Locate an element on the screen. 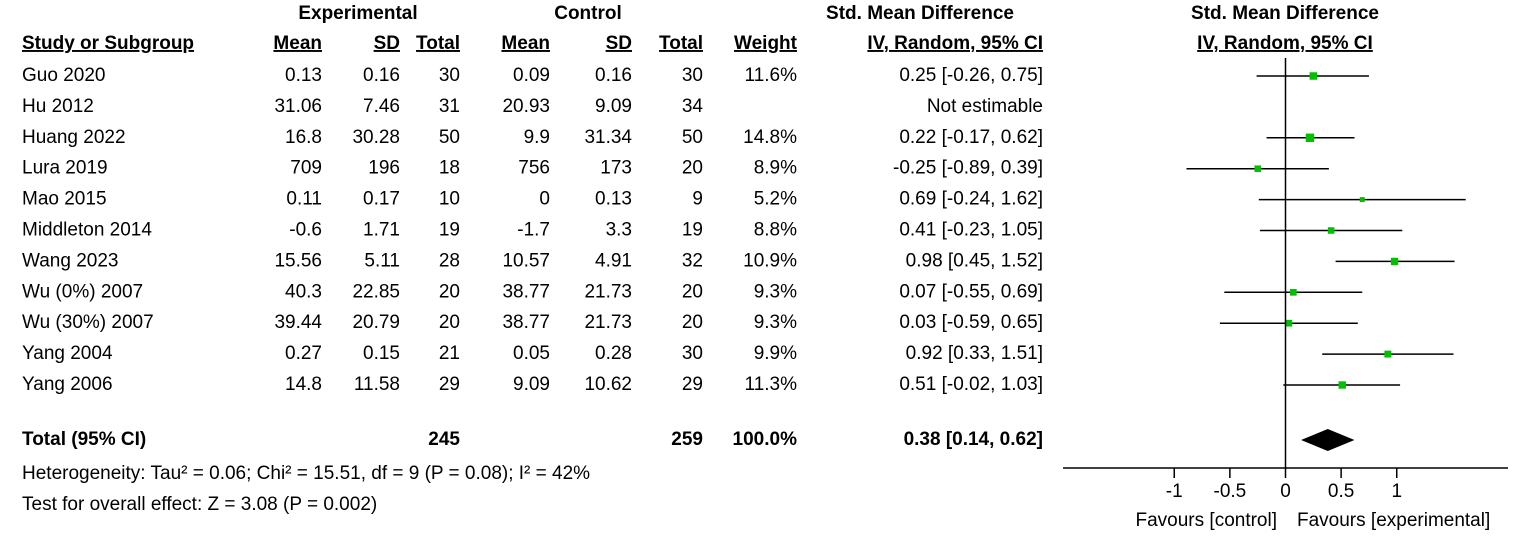  cell: Not estimable is located at coordinates (985, 106).